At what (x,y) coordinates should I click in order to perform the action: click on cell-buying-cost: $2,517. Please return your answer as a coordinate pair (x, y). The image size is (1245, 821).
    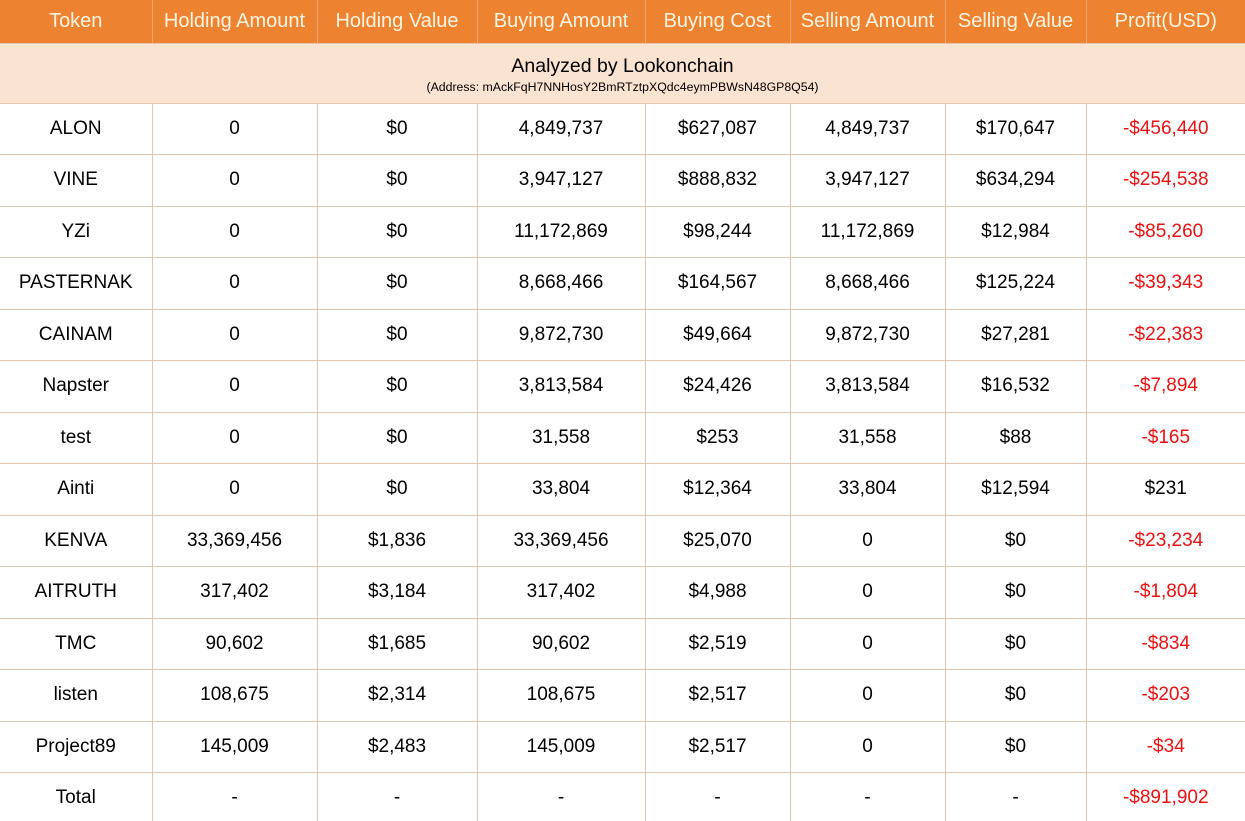
    Looking at the image, I should click on (718, 695).